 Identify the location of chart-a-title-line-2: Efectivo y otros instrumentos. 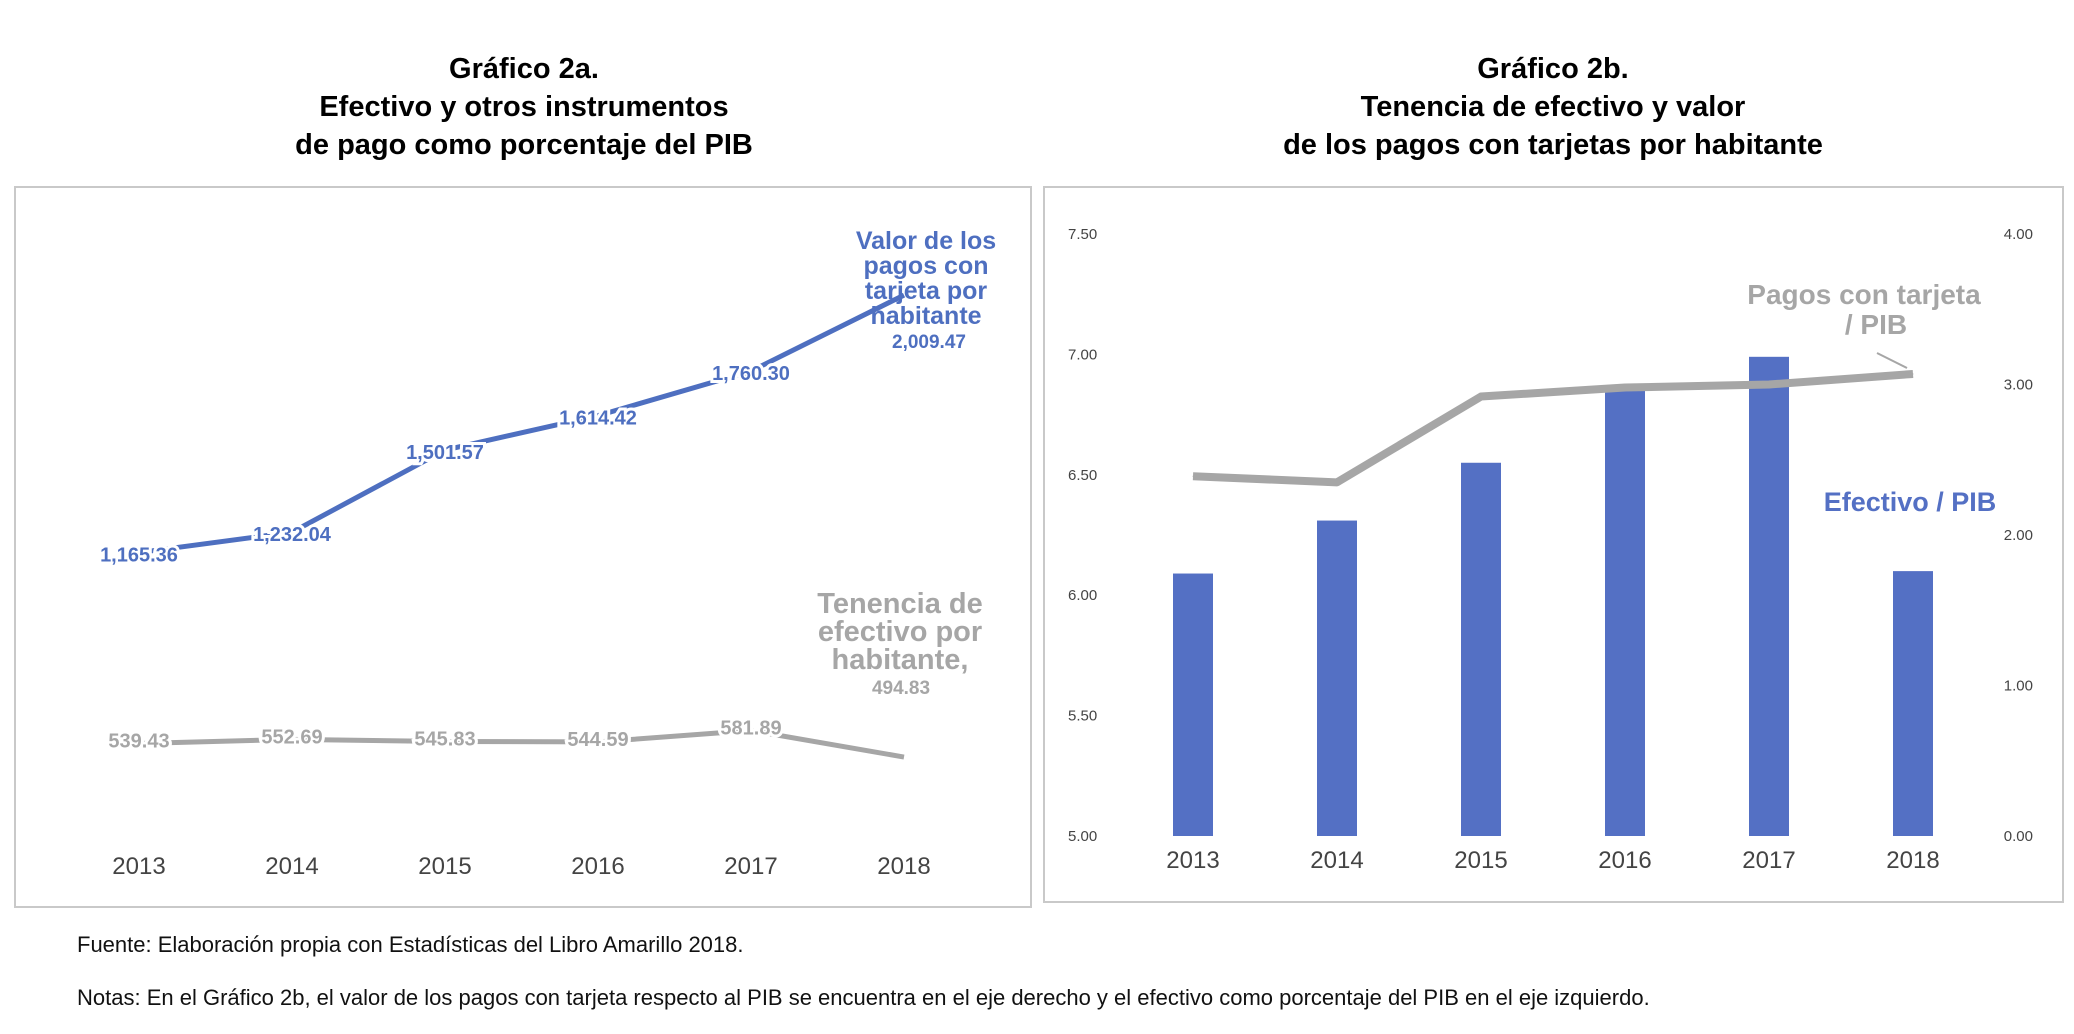
(524, 107).